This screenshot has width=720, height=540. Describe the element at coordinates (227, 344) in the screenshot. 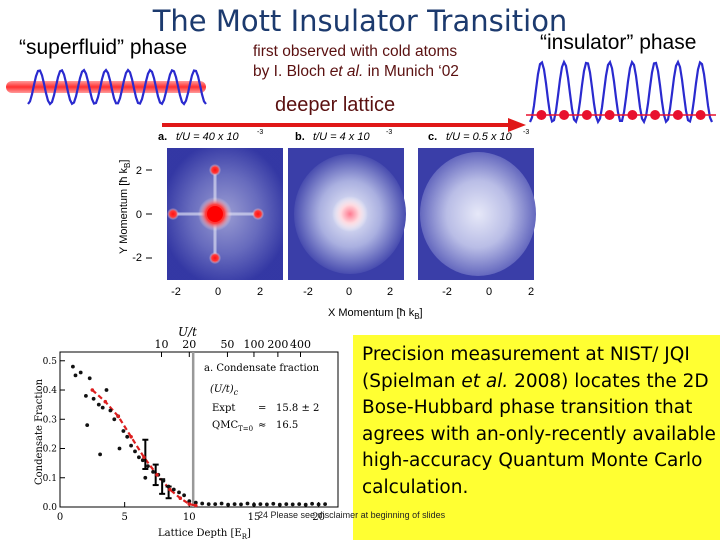

I see `top-tick-label: 50` at that location.